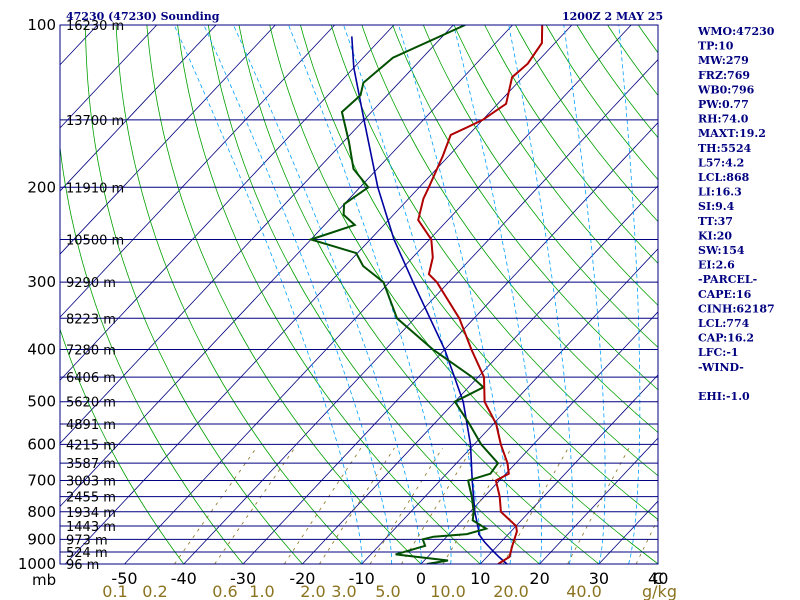  What do you see at coordinates (726, 89) in the screenshot?
I see `index-line: WB0:796` at bounding box center [726, 89].